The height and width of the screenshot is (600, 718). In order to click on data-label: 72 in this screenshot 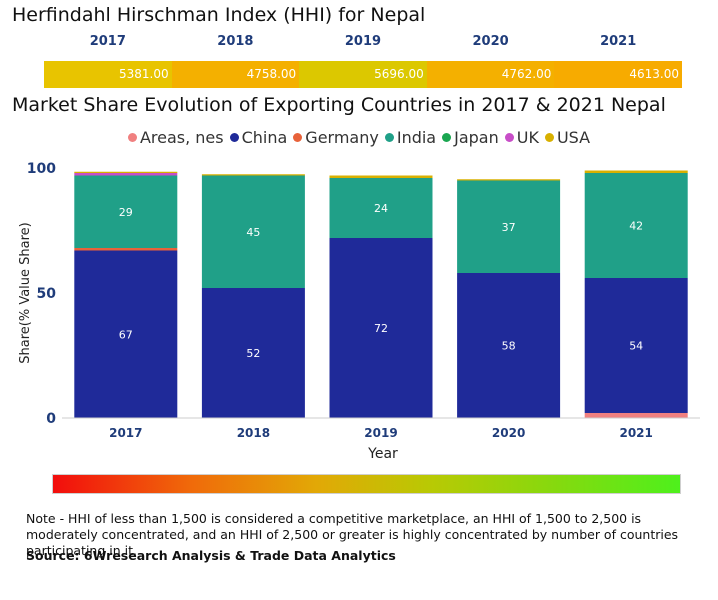, I will do `click(381, 328)`.